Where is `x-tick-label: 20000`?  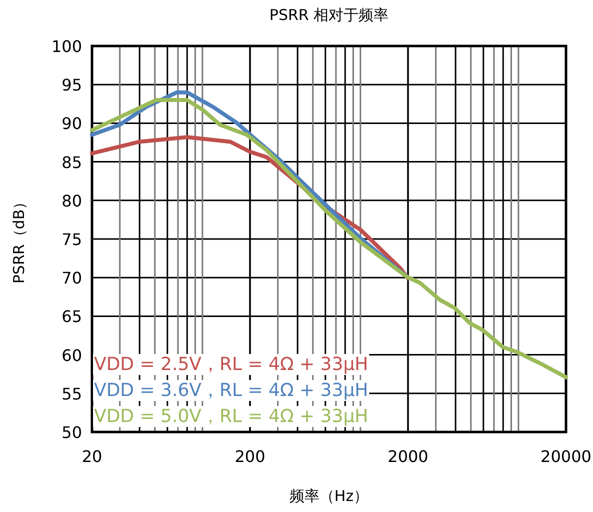 x-tick-label: 20000 is located at coordinates (566, 456).